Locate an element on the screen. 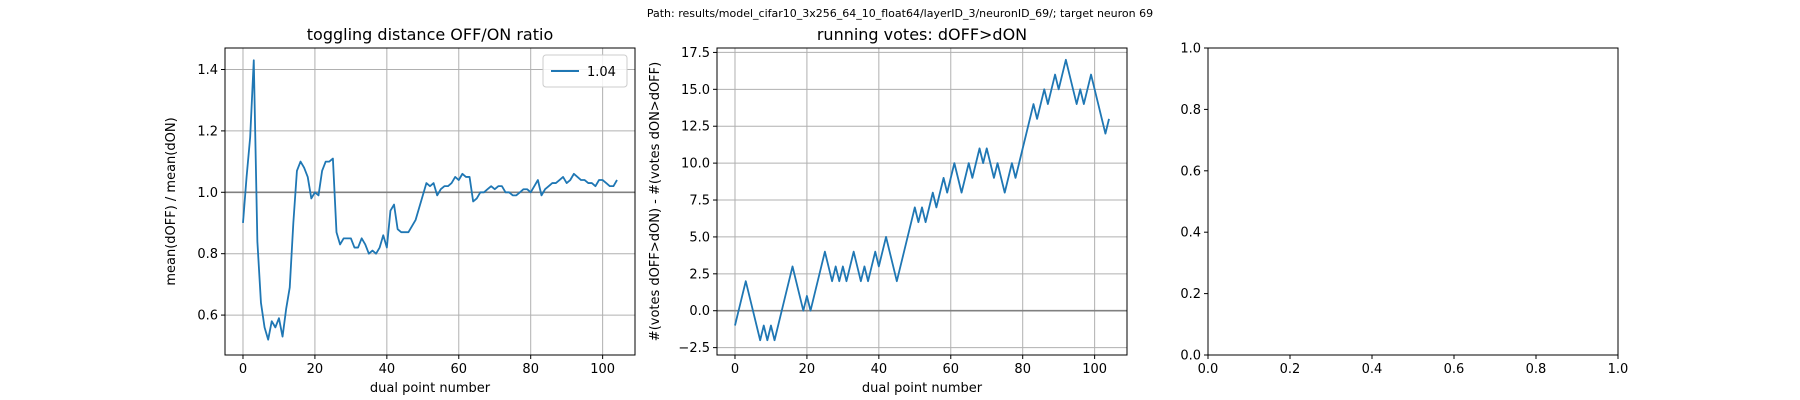 This screenshot has width=1800, height=400. x-tick-label: 0.2 is located at coordinates (1290, 369).